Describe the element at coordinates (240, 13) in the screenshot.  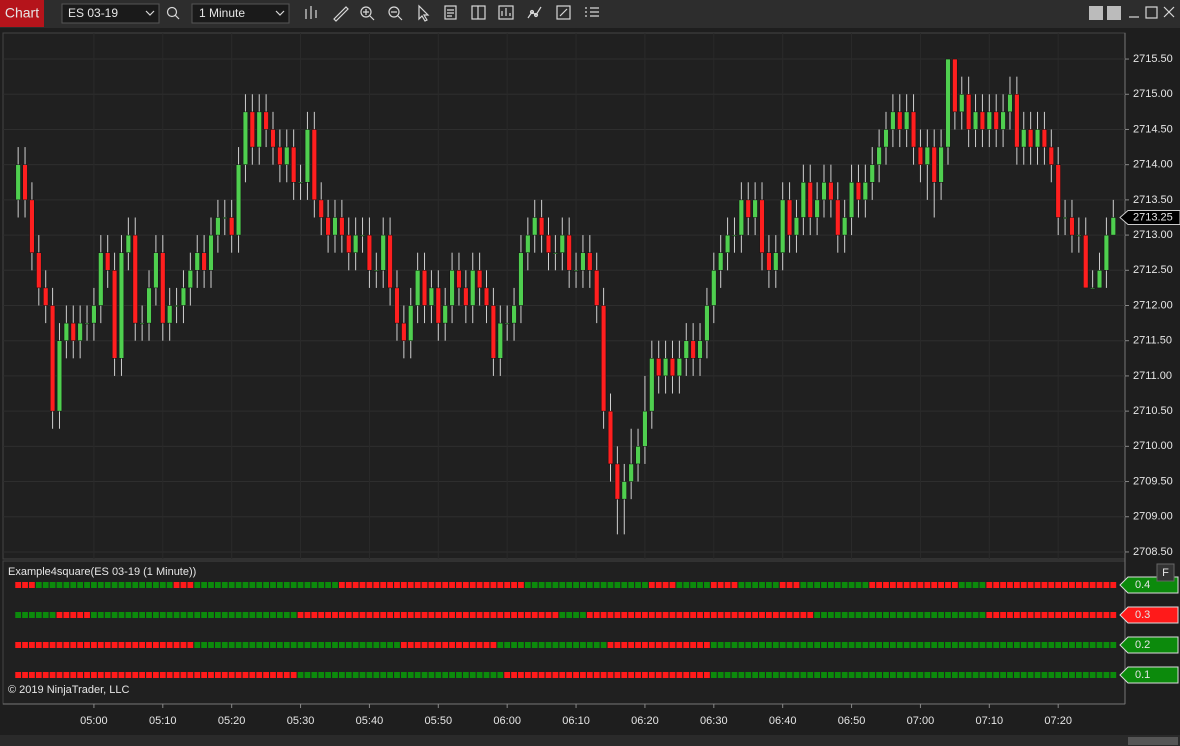
I see `interval-selector` at that location.